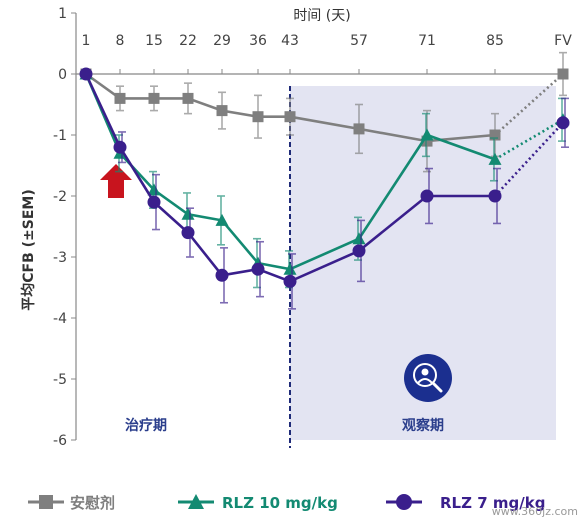 The image size is (585, 521). I want to click on x-tick-label: FV, so click(563, 41).